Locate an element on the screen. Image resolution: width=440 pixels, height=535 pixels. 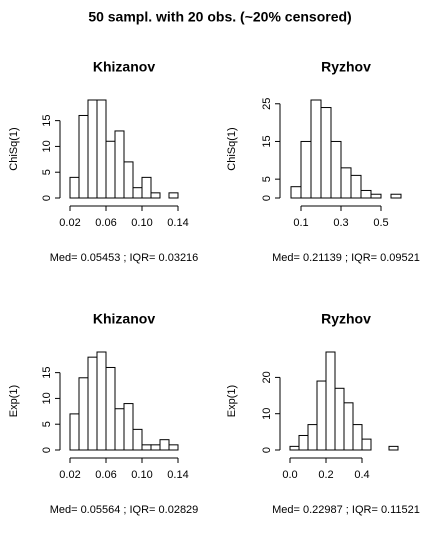
x-axis-label: Med= 0.22987 ; IQR= 0.11521 is located at coordinates (346, 510).